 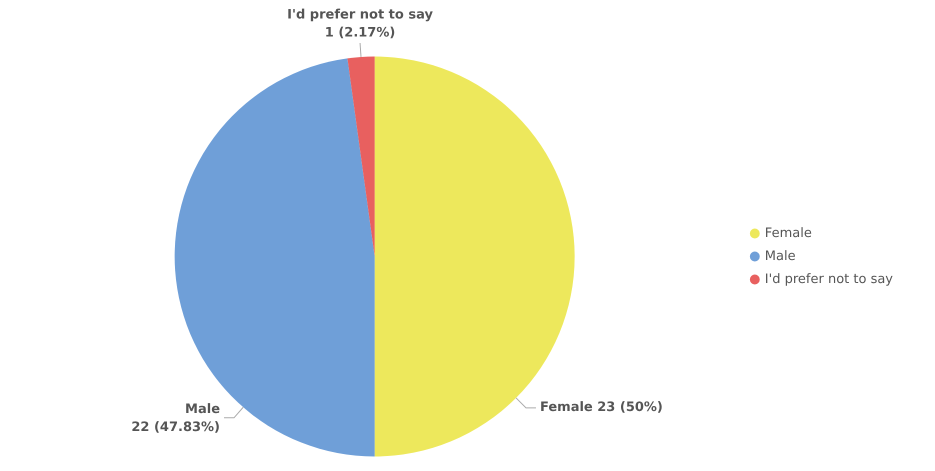 I want to click on slice-label: I'd prefer not to say, so click(x=360, y=14).